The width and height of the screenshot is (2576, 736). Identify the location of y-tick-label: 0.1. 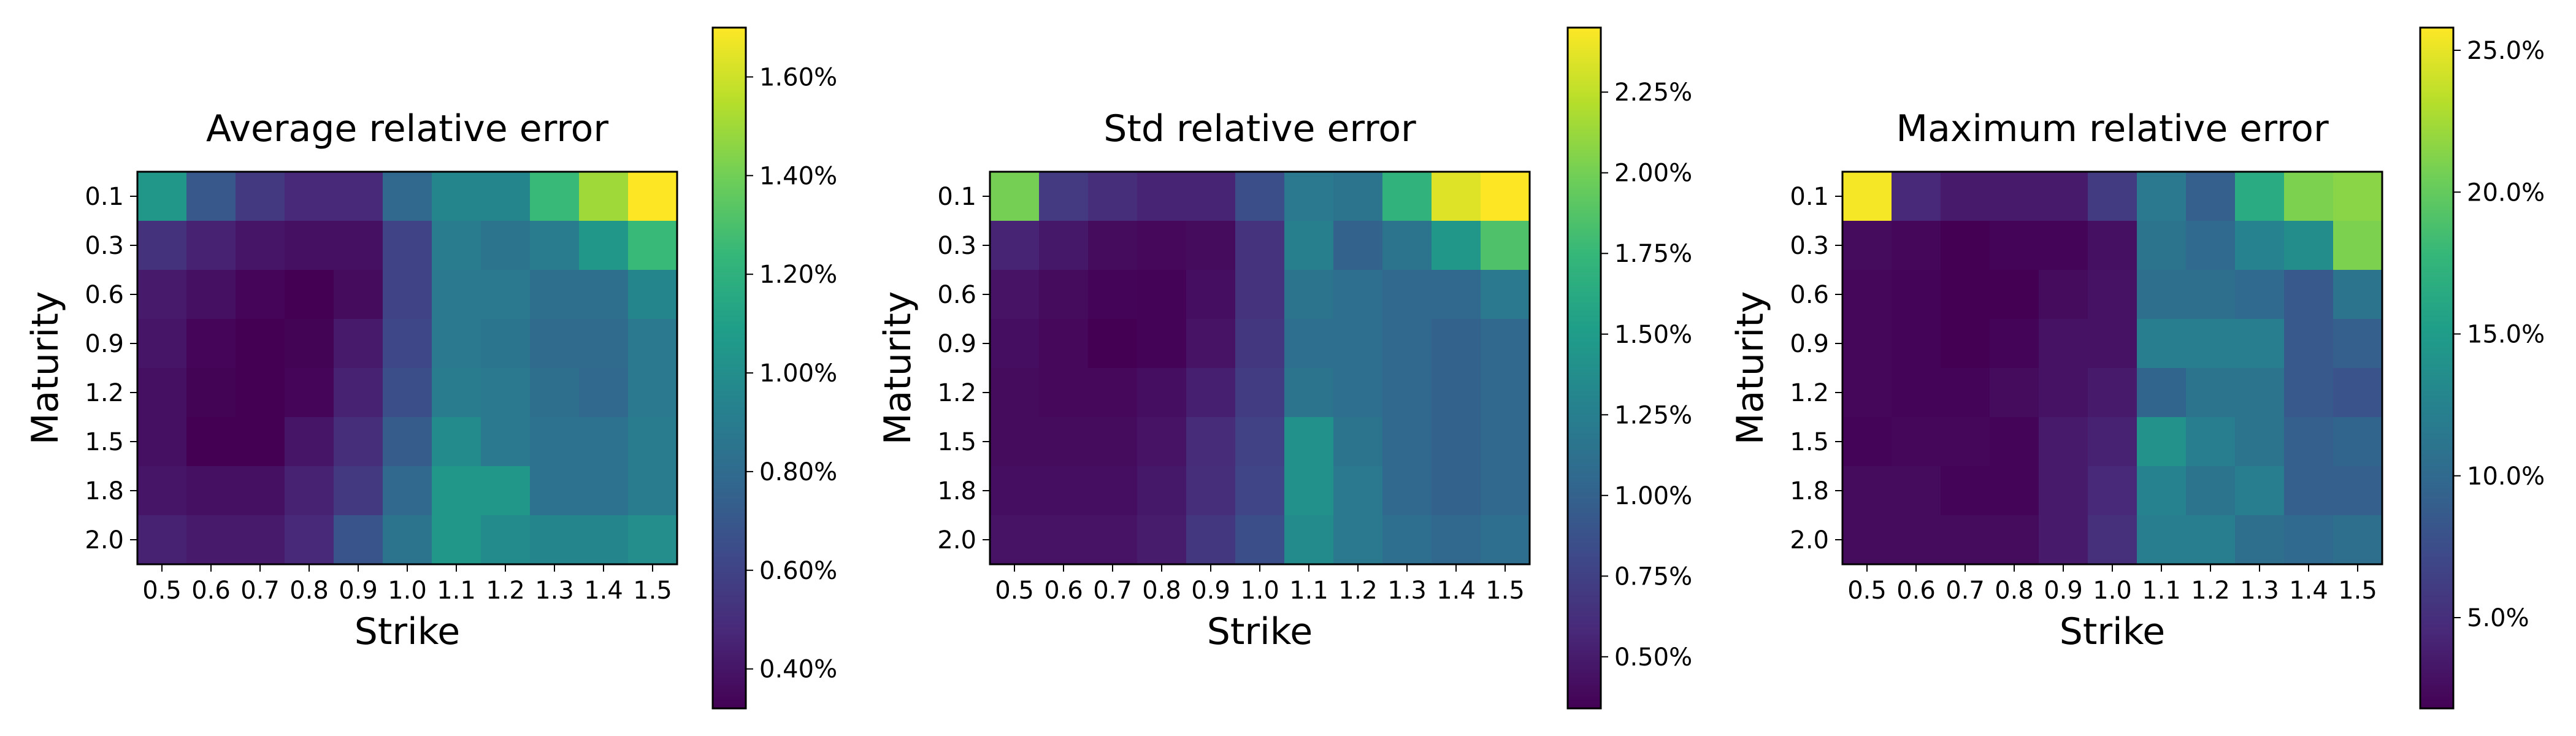
(956, 197).